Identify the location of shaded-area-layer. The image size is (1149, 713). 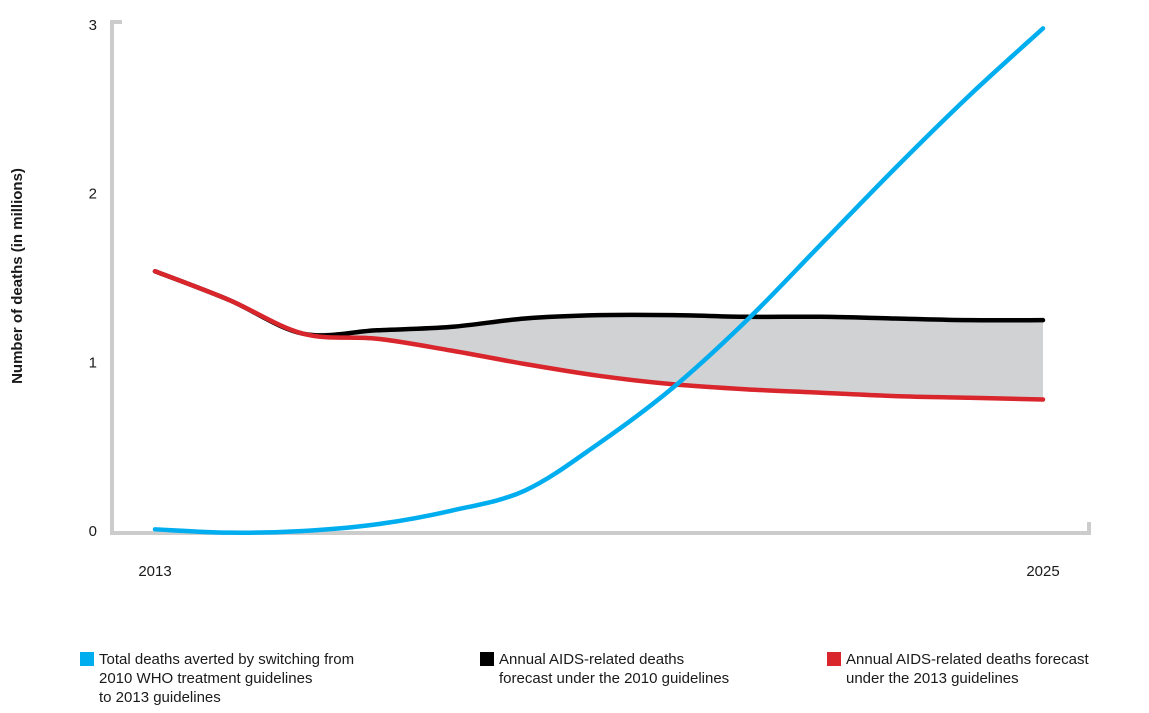
(673, 357).